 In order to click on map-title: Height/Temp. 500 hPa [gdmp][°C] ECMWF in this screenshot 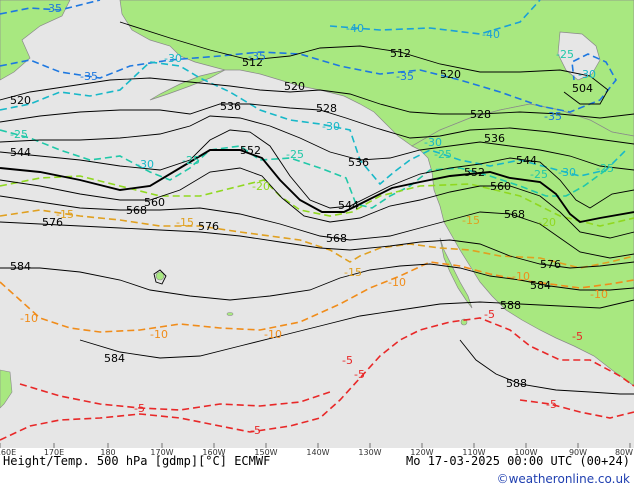, I will do `click(137, 461)`.